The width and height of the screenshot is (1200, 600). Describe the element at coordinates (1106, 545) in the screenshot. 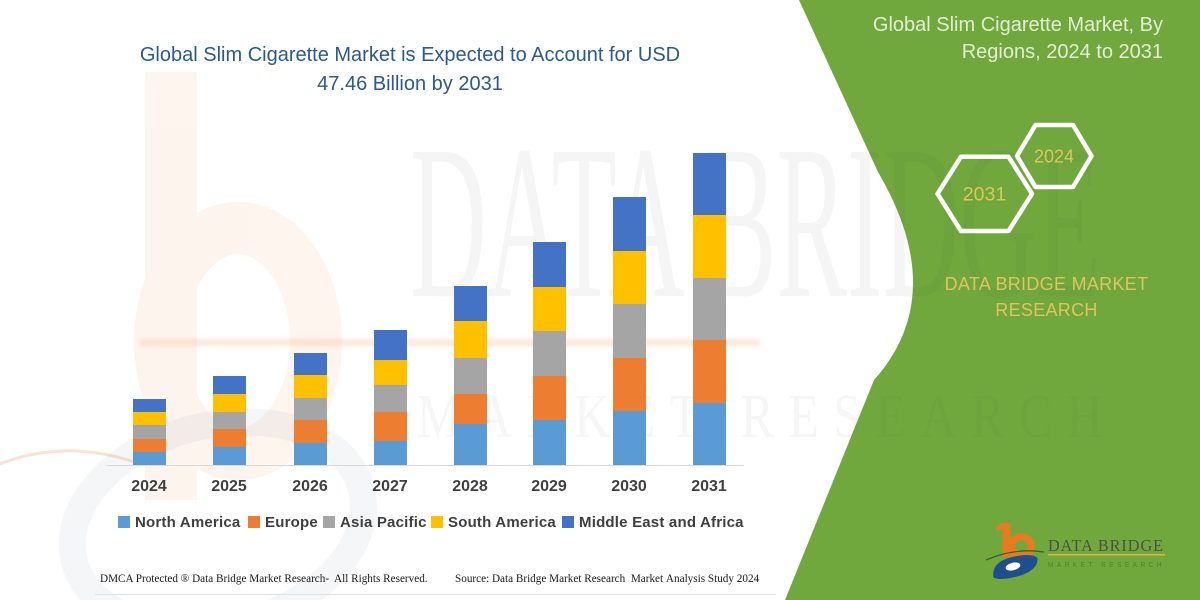

I see `svg-text: DATA BRIDGE` at that location.